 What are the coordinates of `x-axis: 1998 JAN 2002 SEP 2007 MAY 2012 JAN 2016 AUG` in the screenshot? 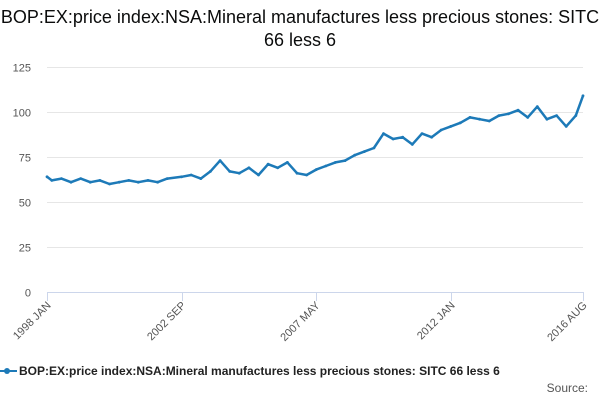 It's located at (300, 318).